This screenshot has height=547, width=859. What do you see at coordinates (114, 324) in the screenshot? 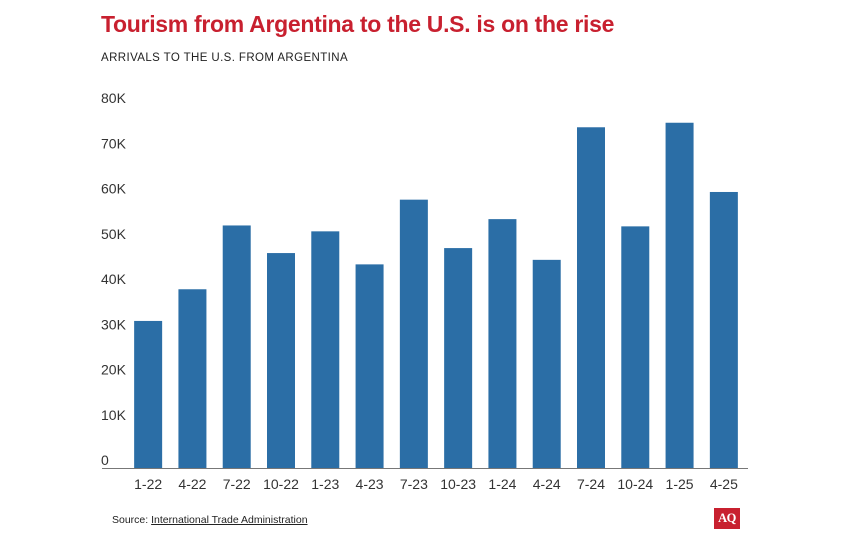
I see `y-tick-label: 30K` at bounding box center [114, 324].